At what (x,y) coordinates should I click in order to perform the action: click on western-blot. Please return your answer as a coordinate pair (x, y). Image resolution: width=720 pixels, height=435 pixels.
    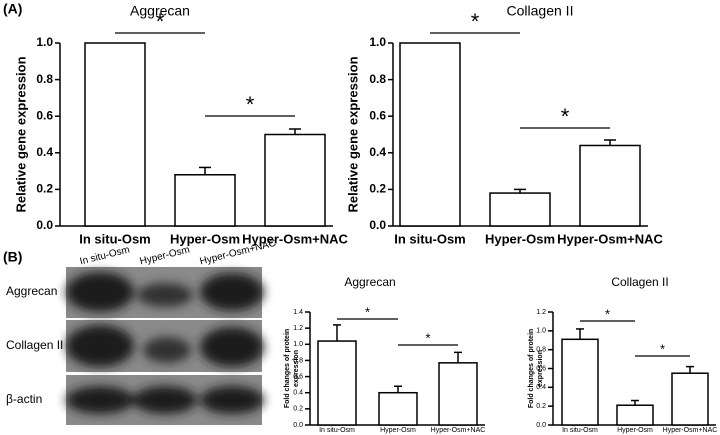
    Looking at the image, I should click on (165, 346).